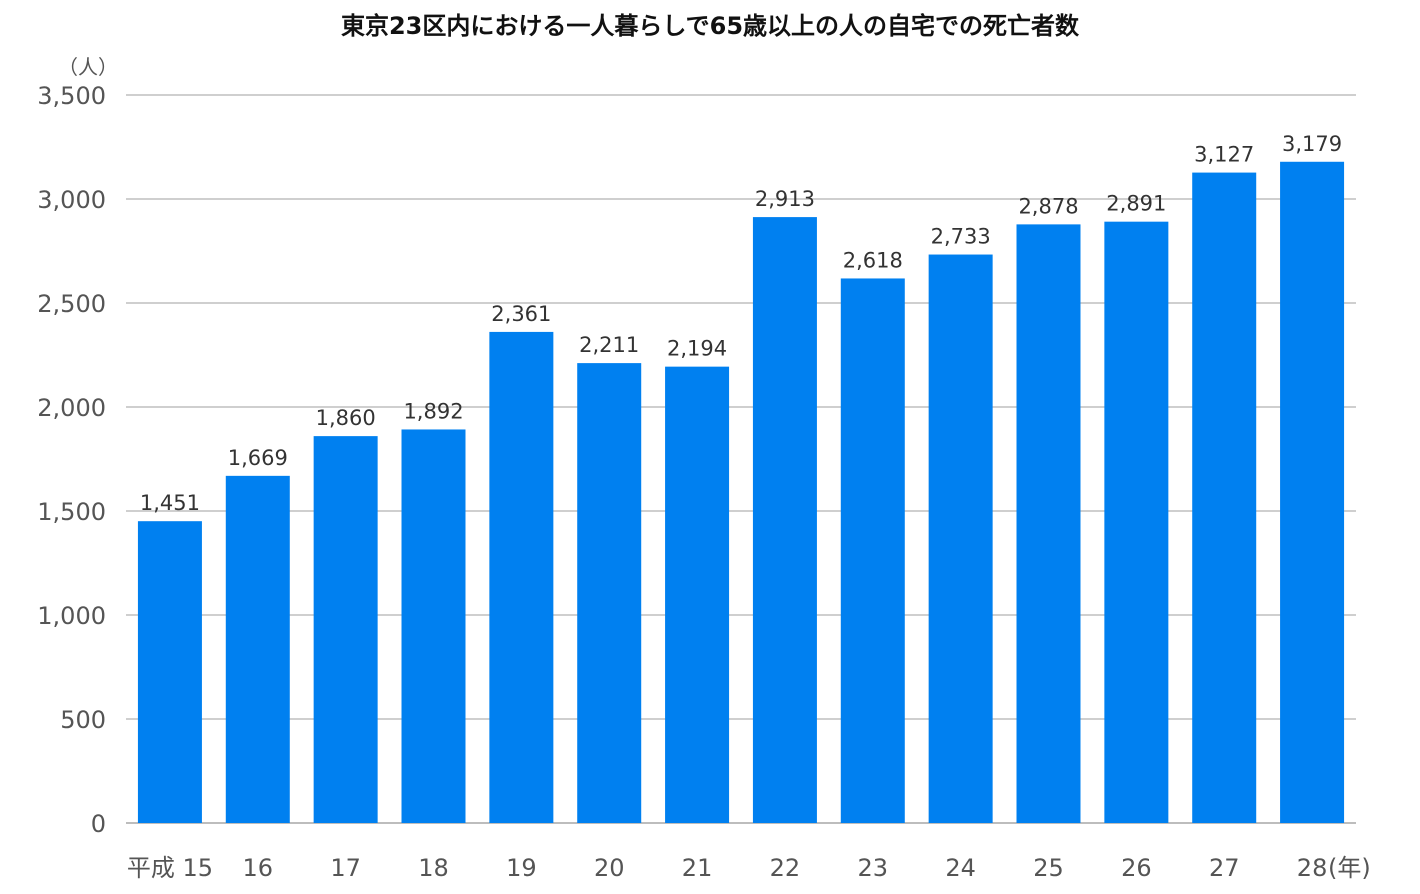 The width and height of the screenshot is (1420, 894). Describe the element at coordinates (1048, 206) in the screenshot. I see `data-label: 2,878` at that location.